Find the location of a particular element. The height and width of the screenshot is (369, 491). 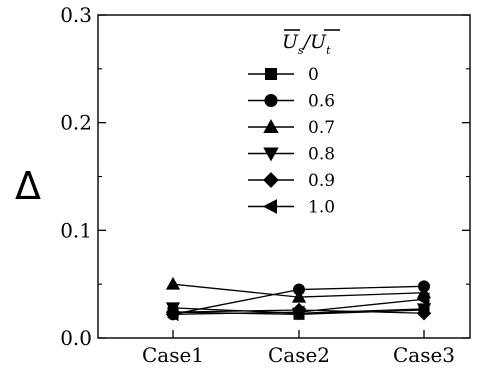

x-axis-ticks: Case1 Case2 Case3 is located at coordinates (298, 348).